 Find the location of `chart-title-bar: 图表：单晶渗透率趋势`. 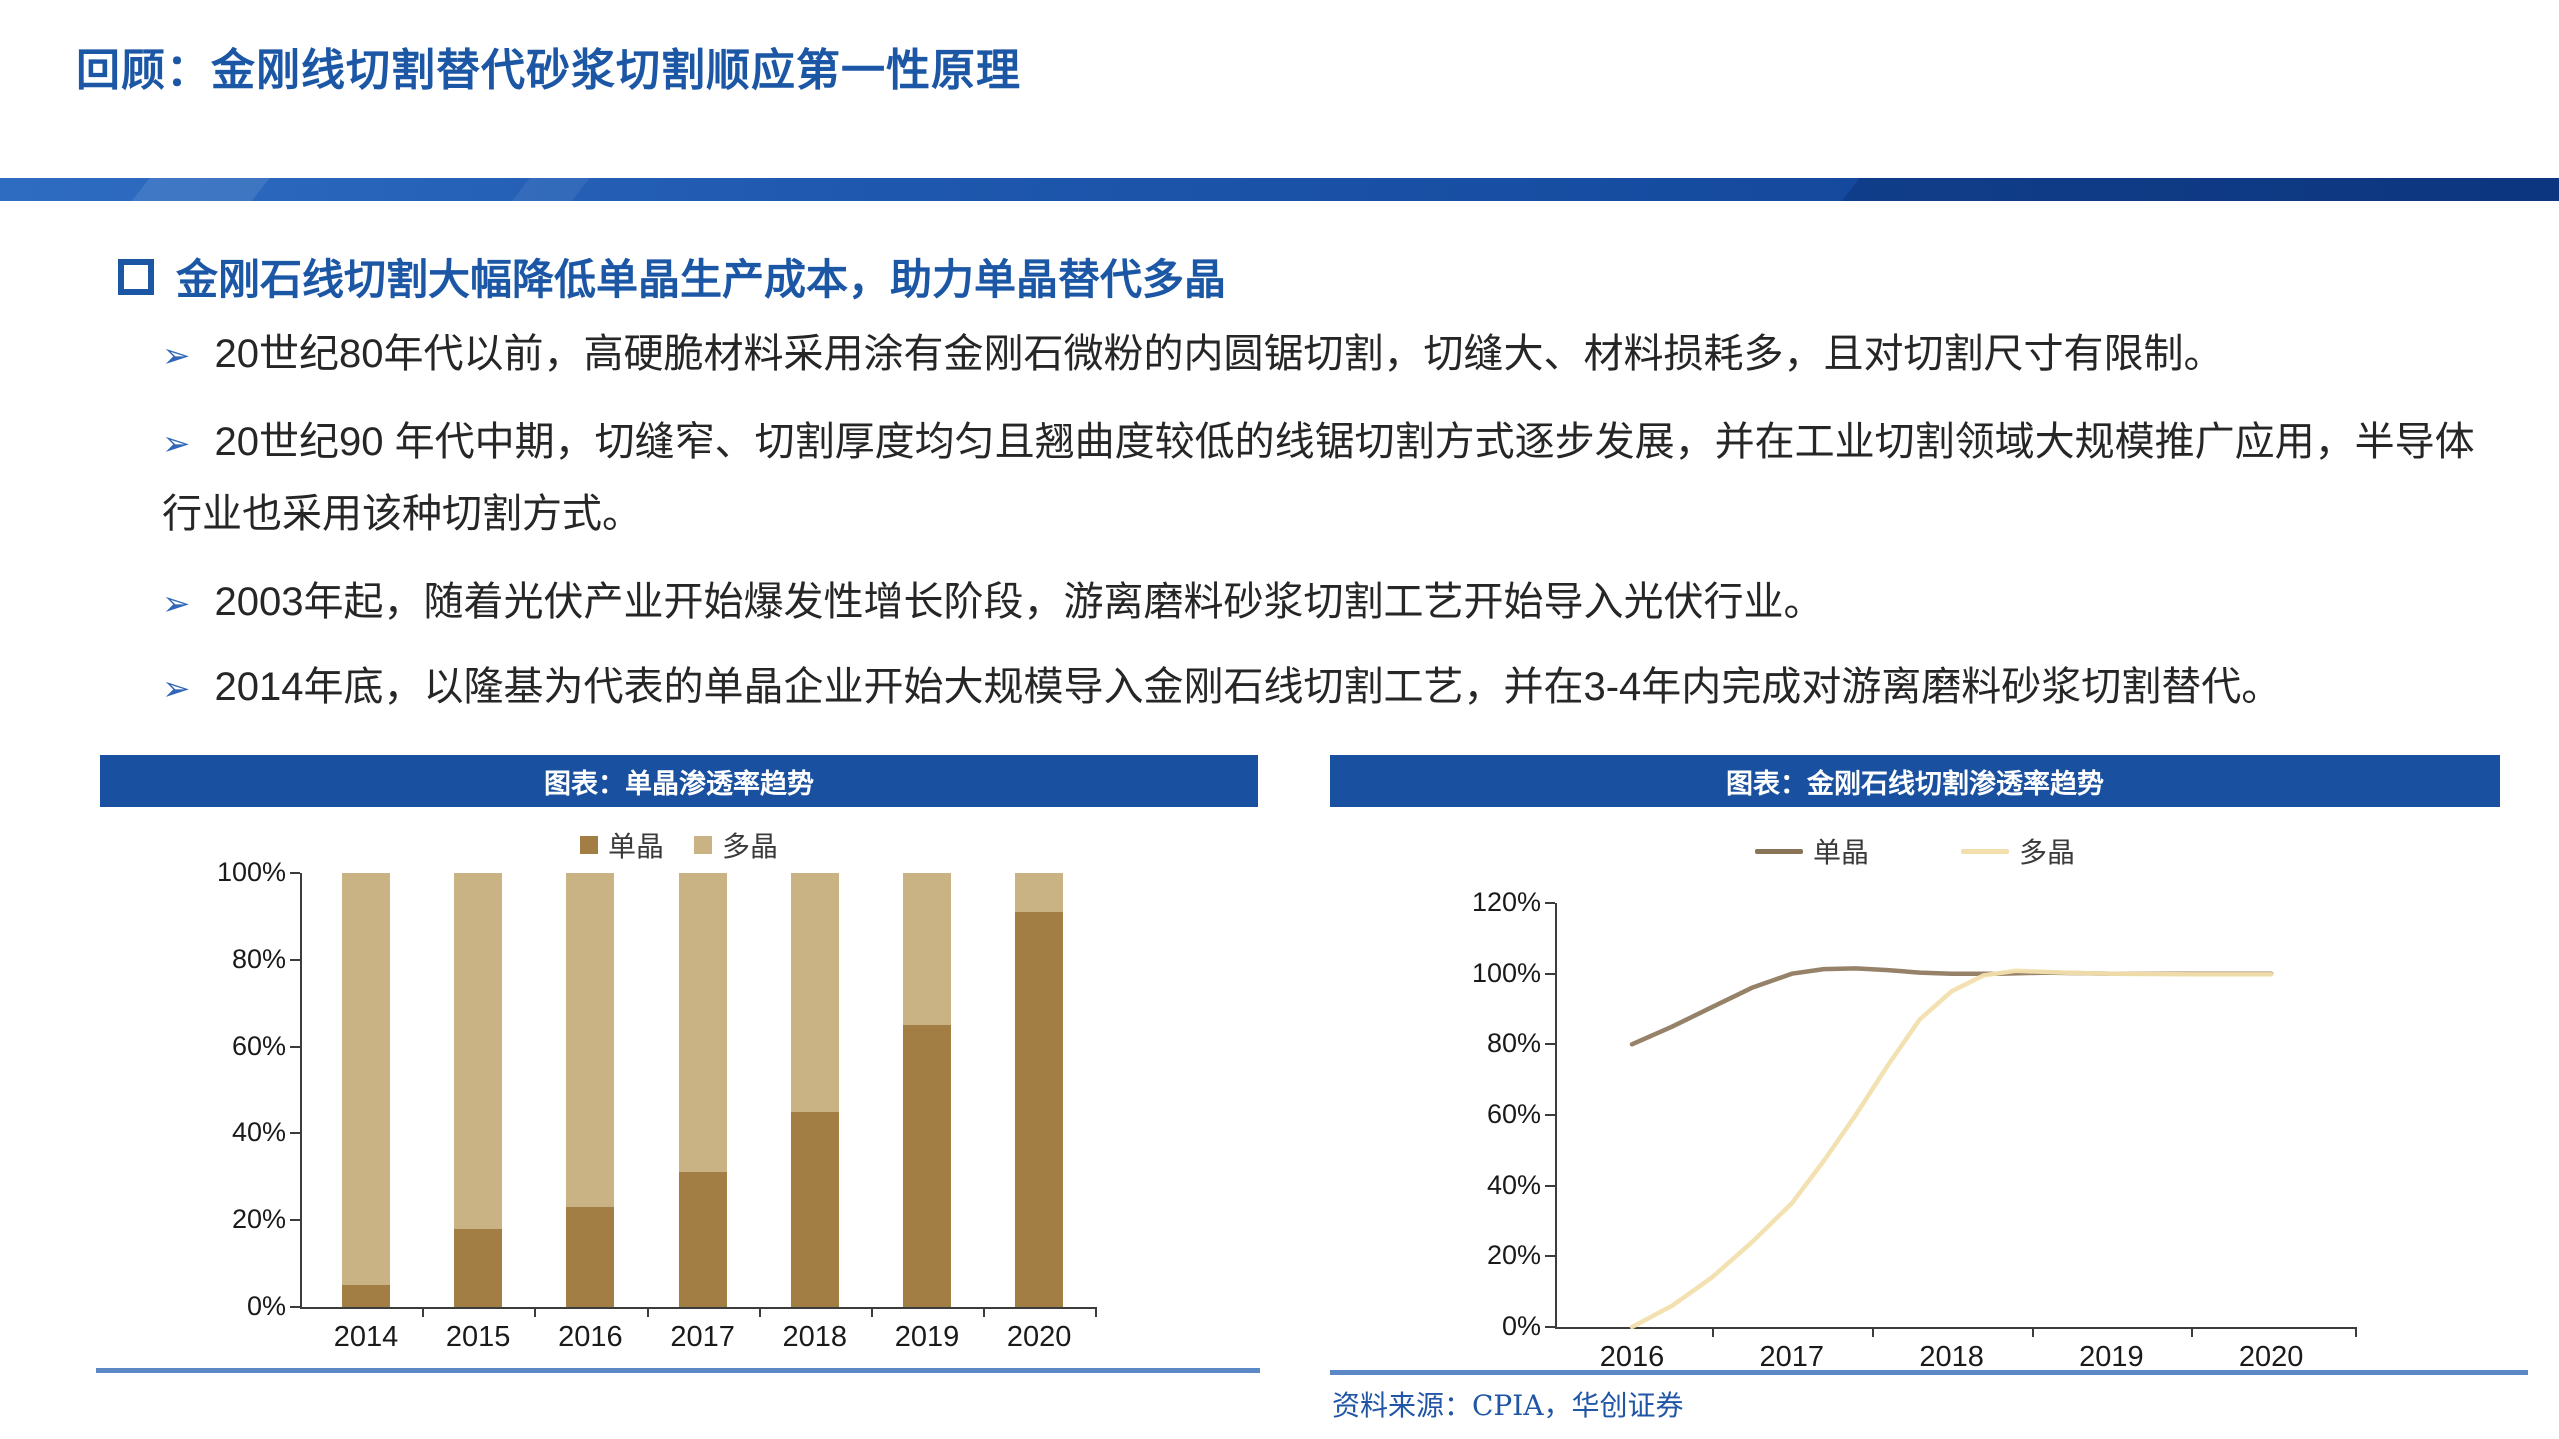

chart-title-bar: 图表：单晶渗透率趋势 is located at coordinates (679, 781).